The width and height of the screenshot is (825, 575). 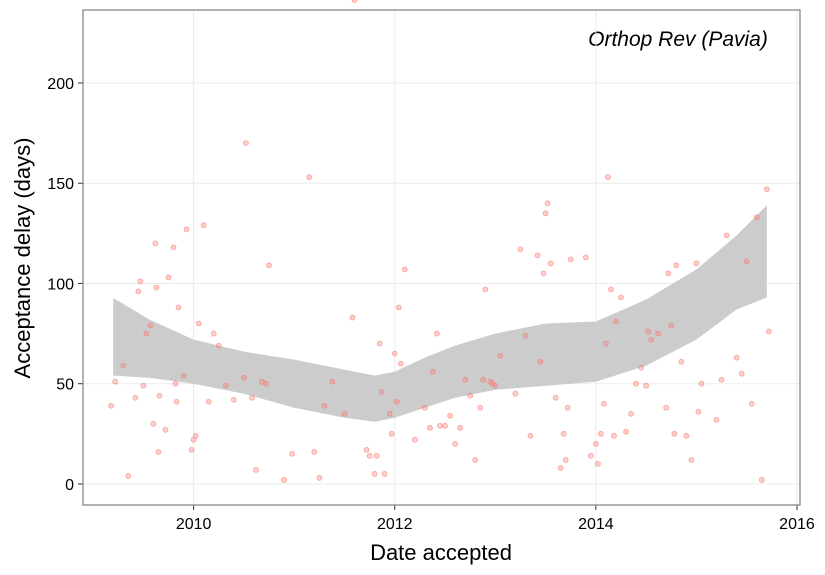 I want to click on y-tick-label: 0, so click(x=69, y=485).